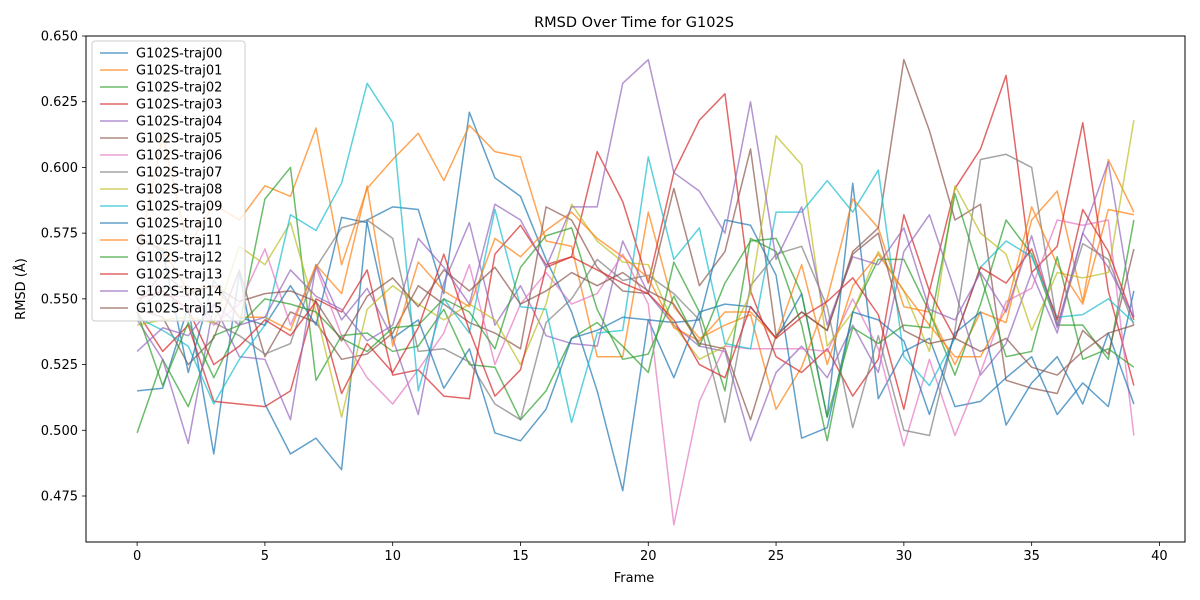 The image size is (1200, 600). I want to click on legend-entry: G102S-traj13, so click(179, 275).